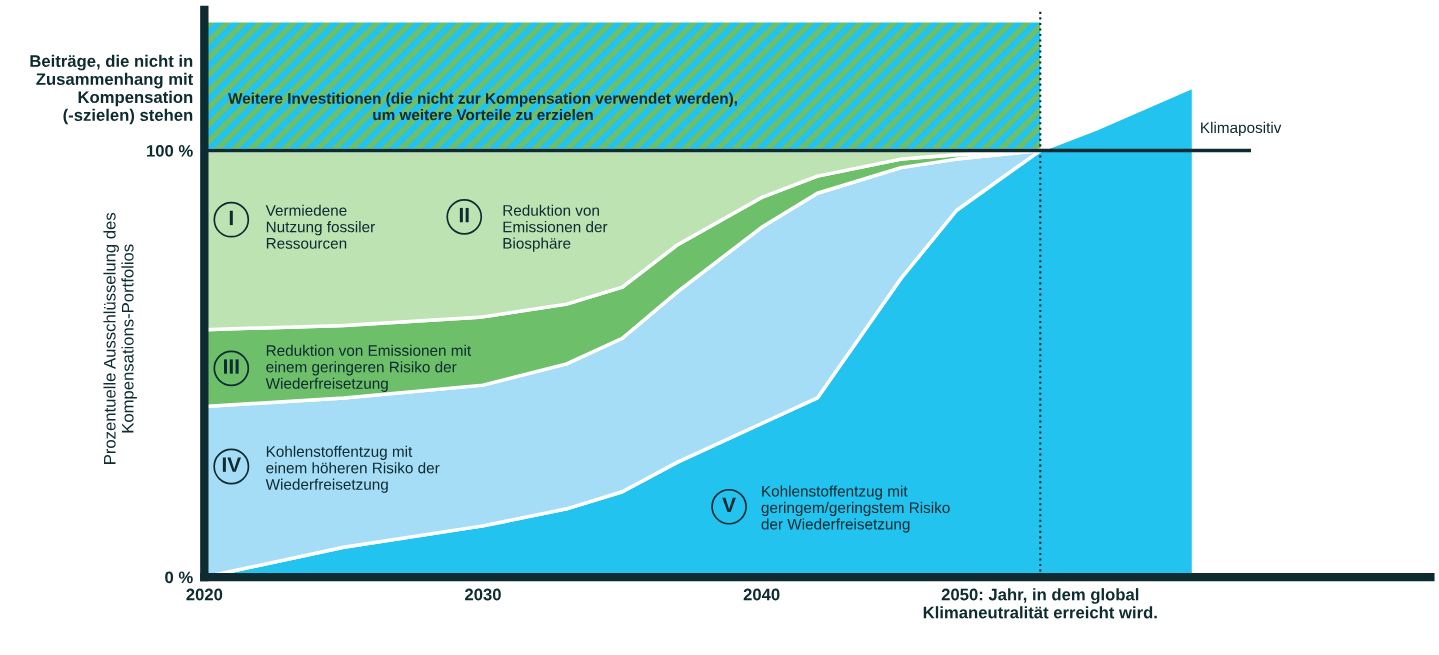 The width and height of the screenshot is (1439, 655). Describe the element at coordinates (368, 368) in the screenshot. I see `annotation: Reduktion von Emissionen mit einem geringeren Risiko der Wiederfreisetzung` at that location.